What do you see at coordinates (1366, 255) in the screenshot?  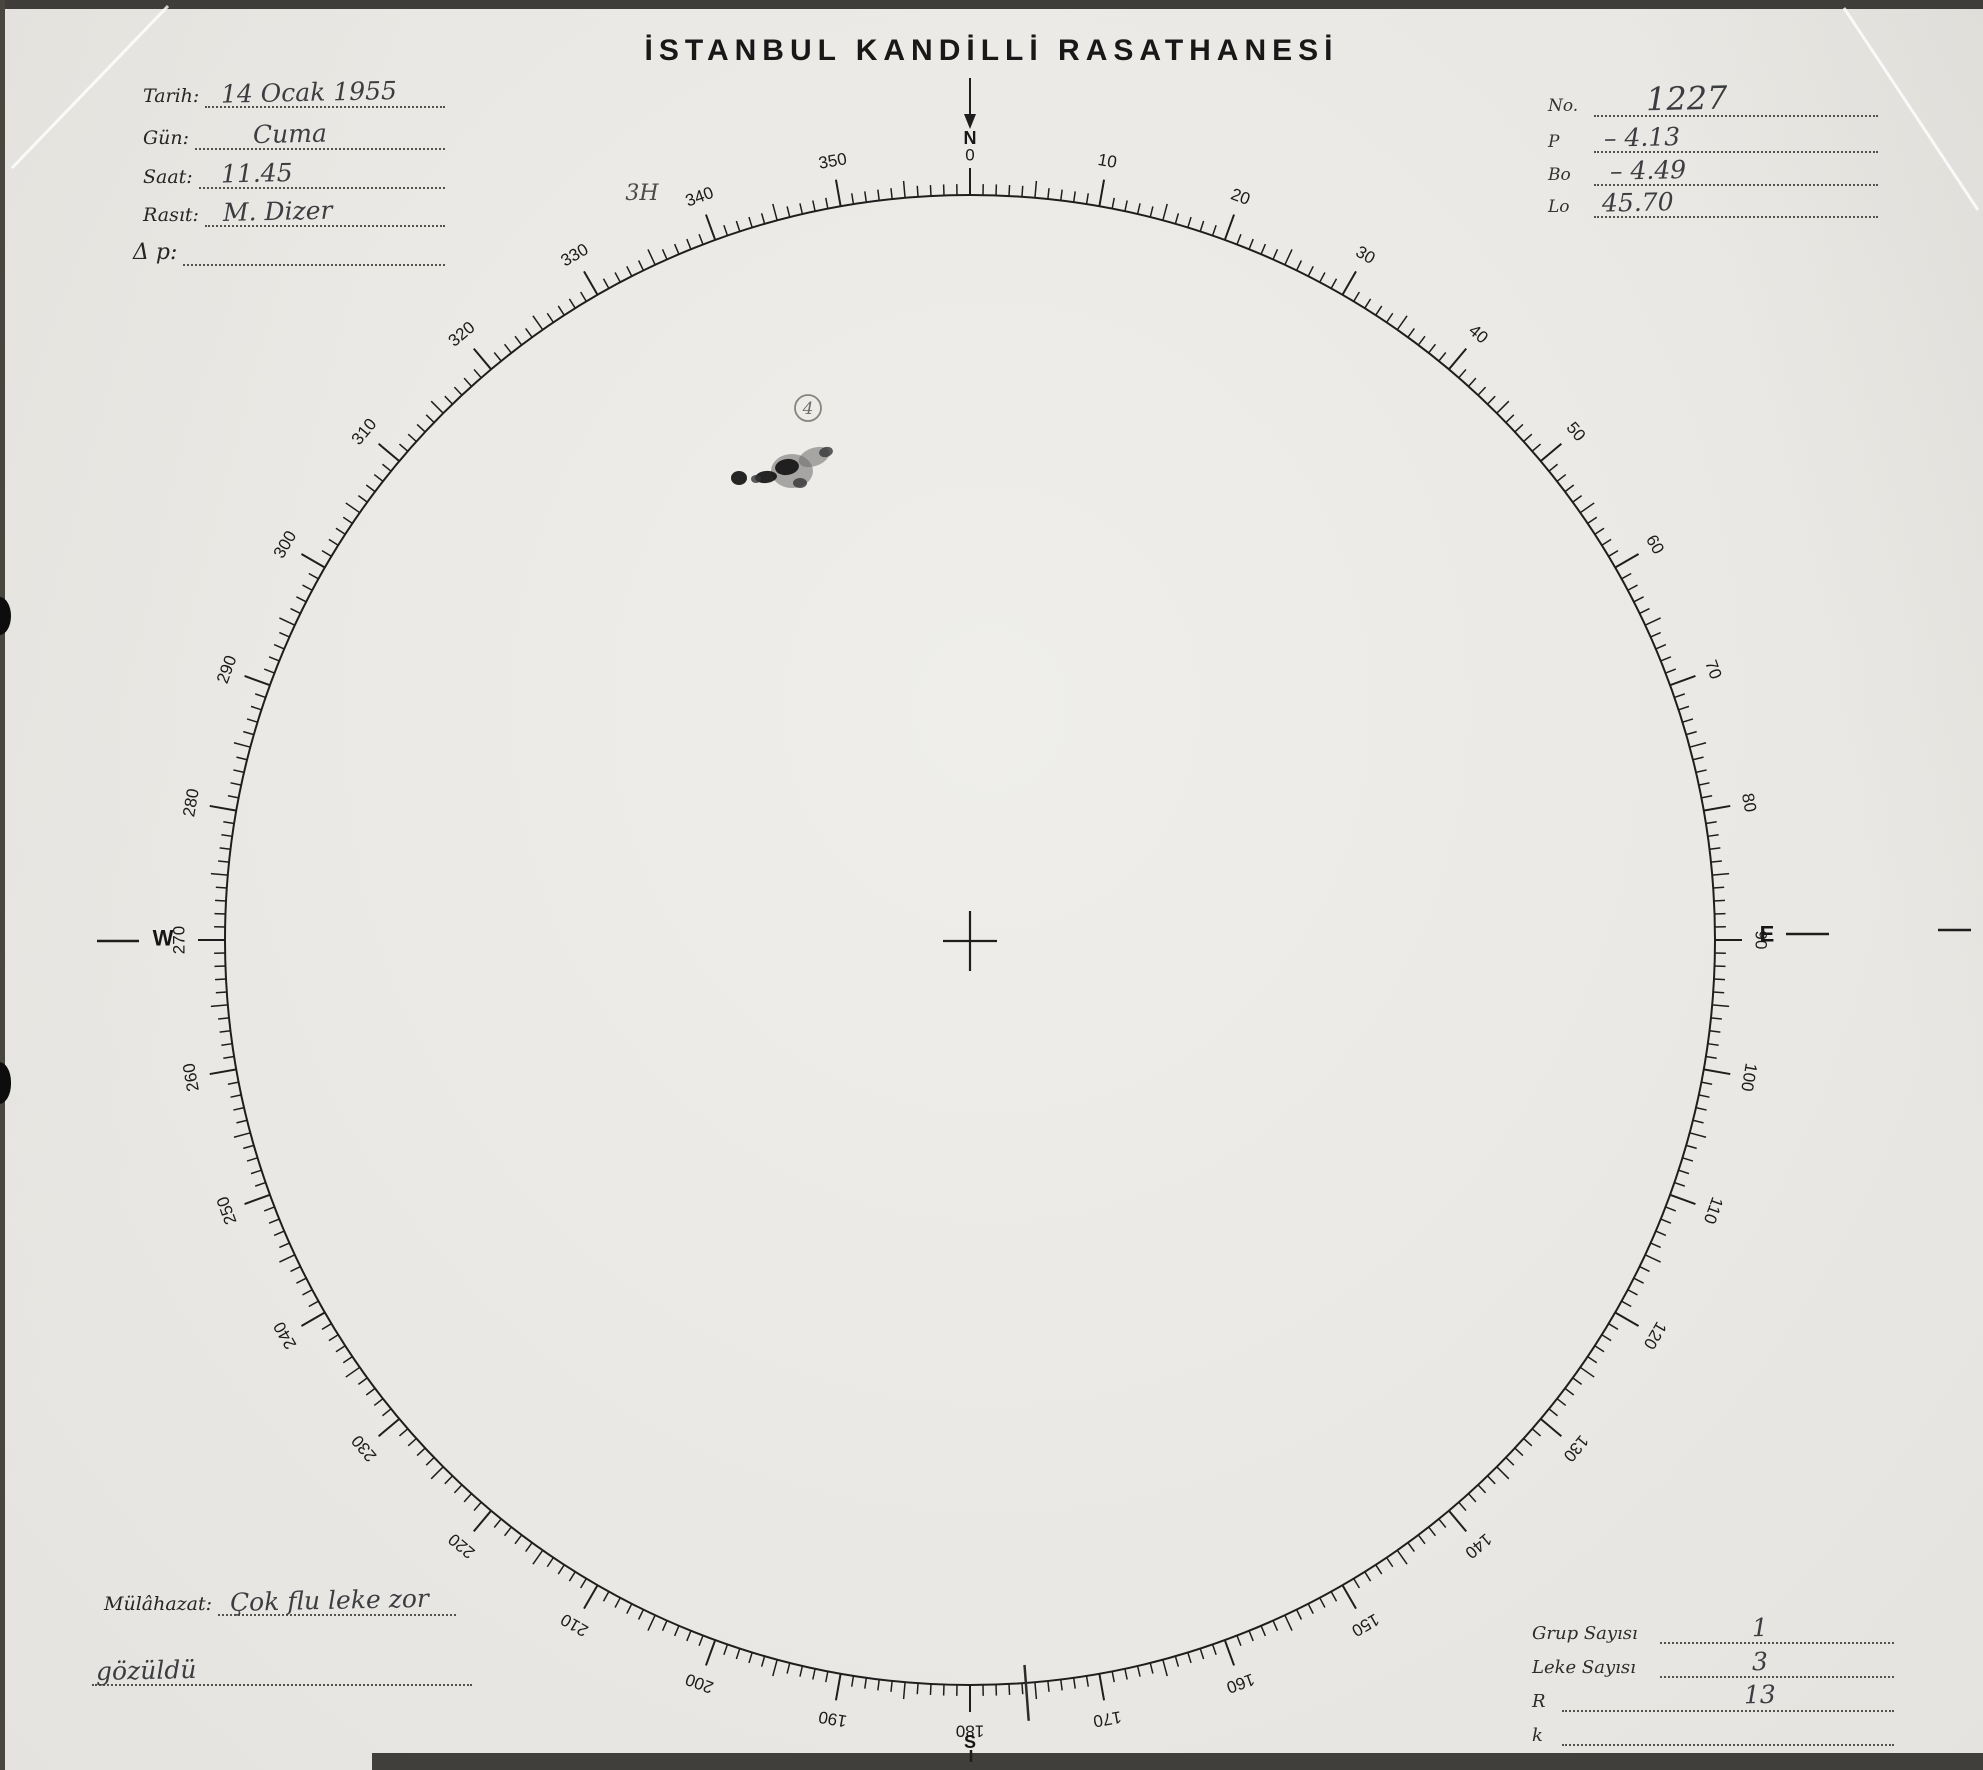 I see `degree-label: 30` at bounding box center [1366, 255].